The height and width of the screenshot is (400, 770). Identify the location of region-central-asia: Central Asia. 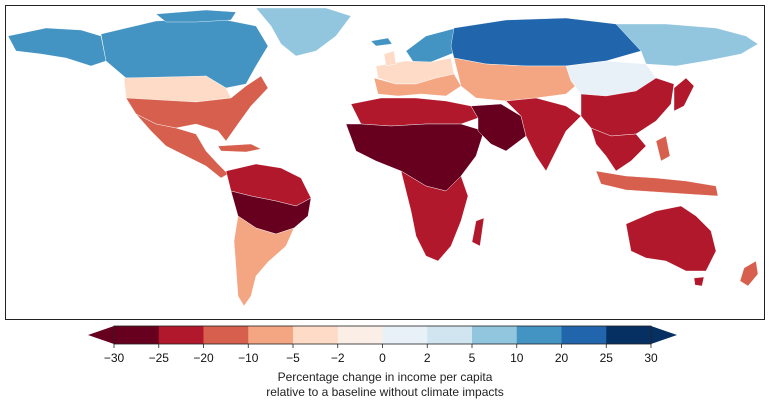
(517, 79).